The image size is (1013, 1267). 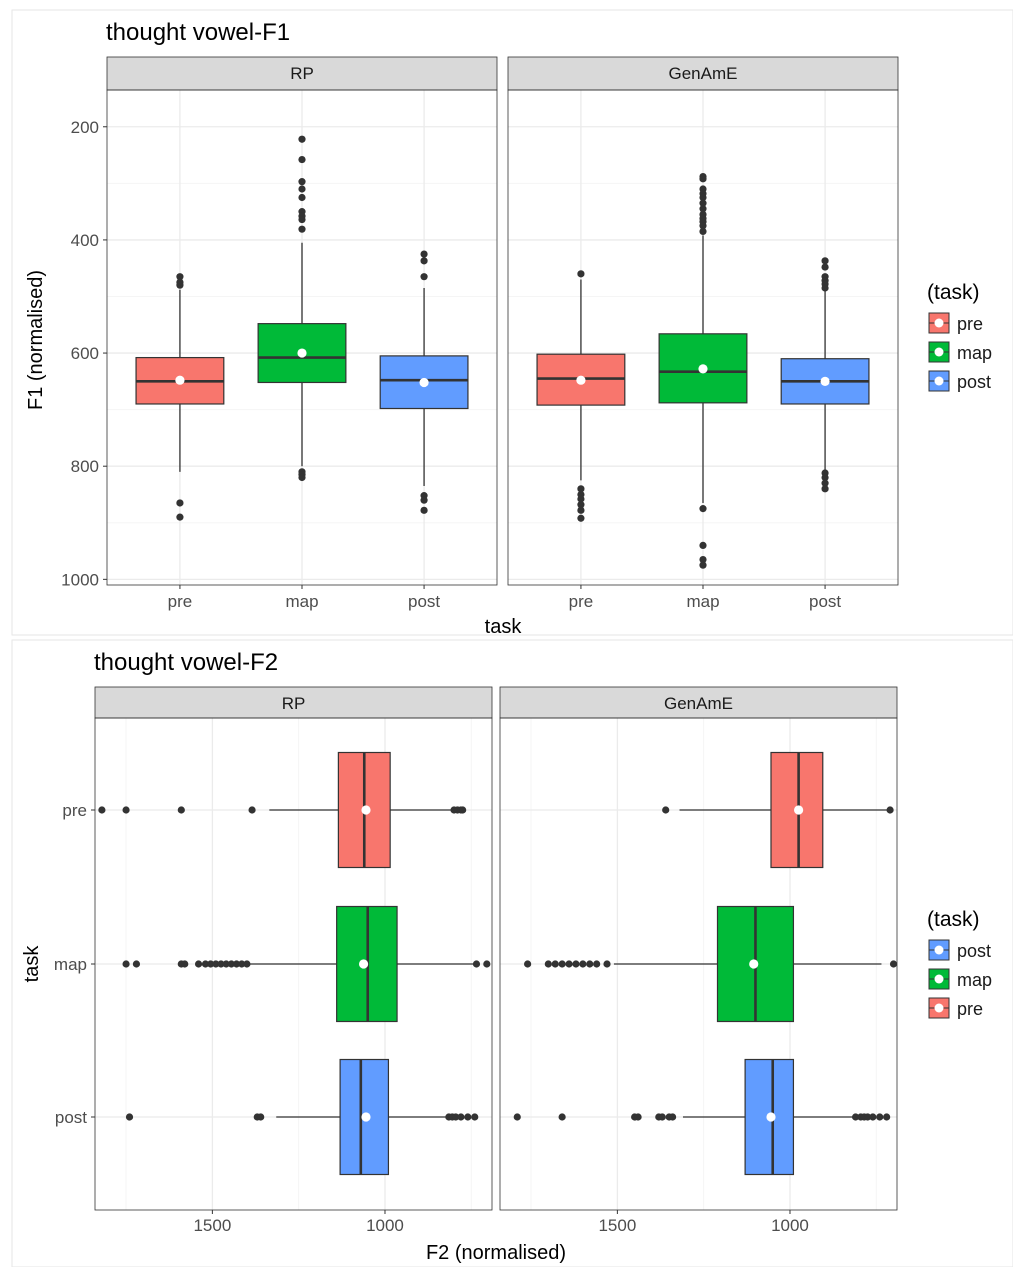 What do you see at coordinates (953, 919) in the screenshot?
I see `f2-legend-title: (task)` at bounding box center [953, 919].